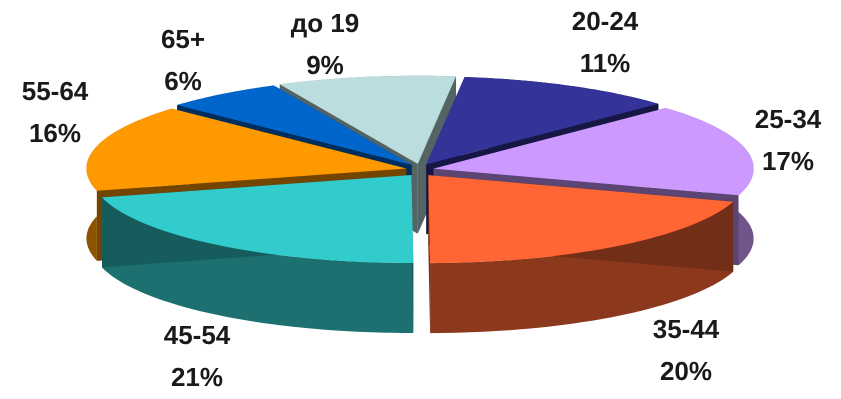 Image resolution: width=841 pixels, height=399 pixels. I want to click on slice-pct-до 19: 9%, so click(325, 65).